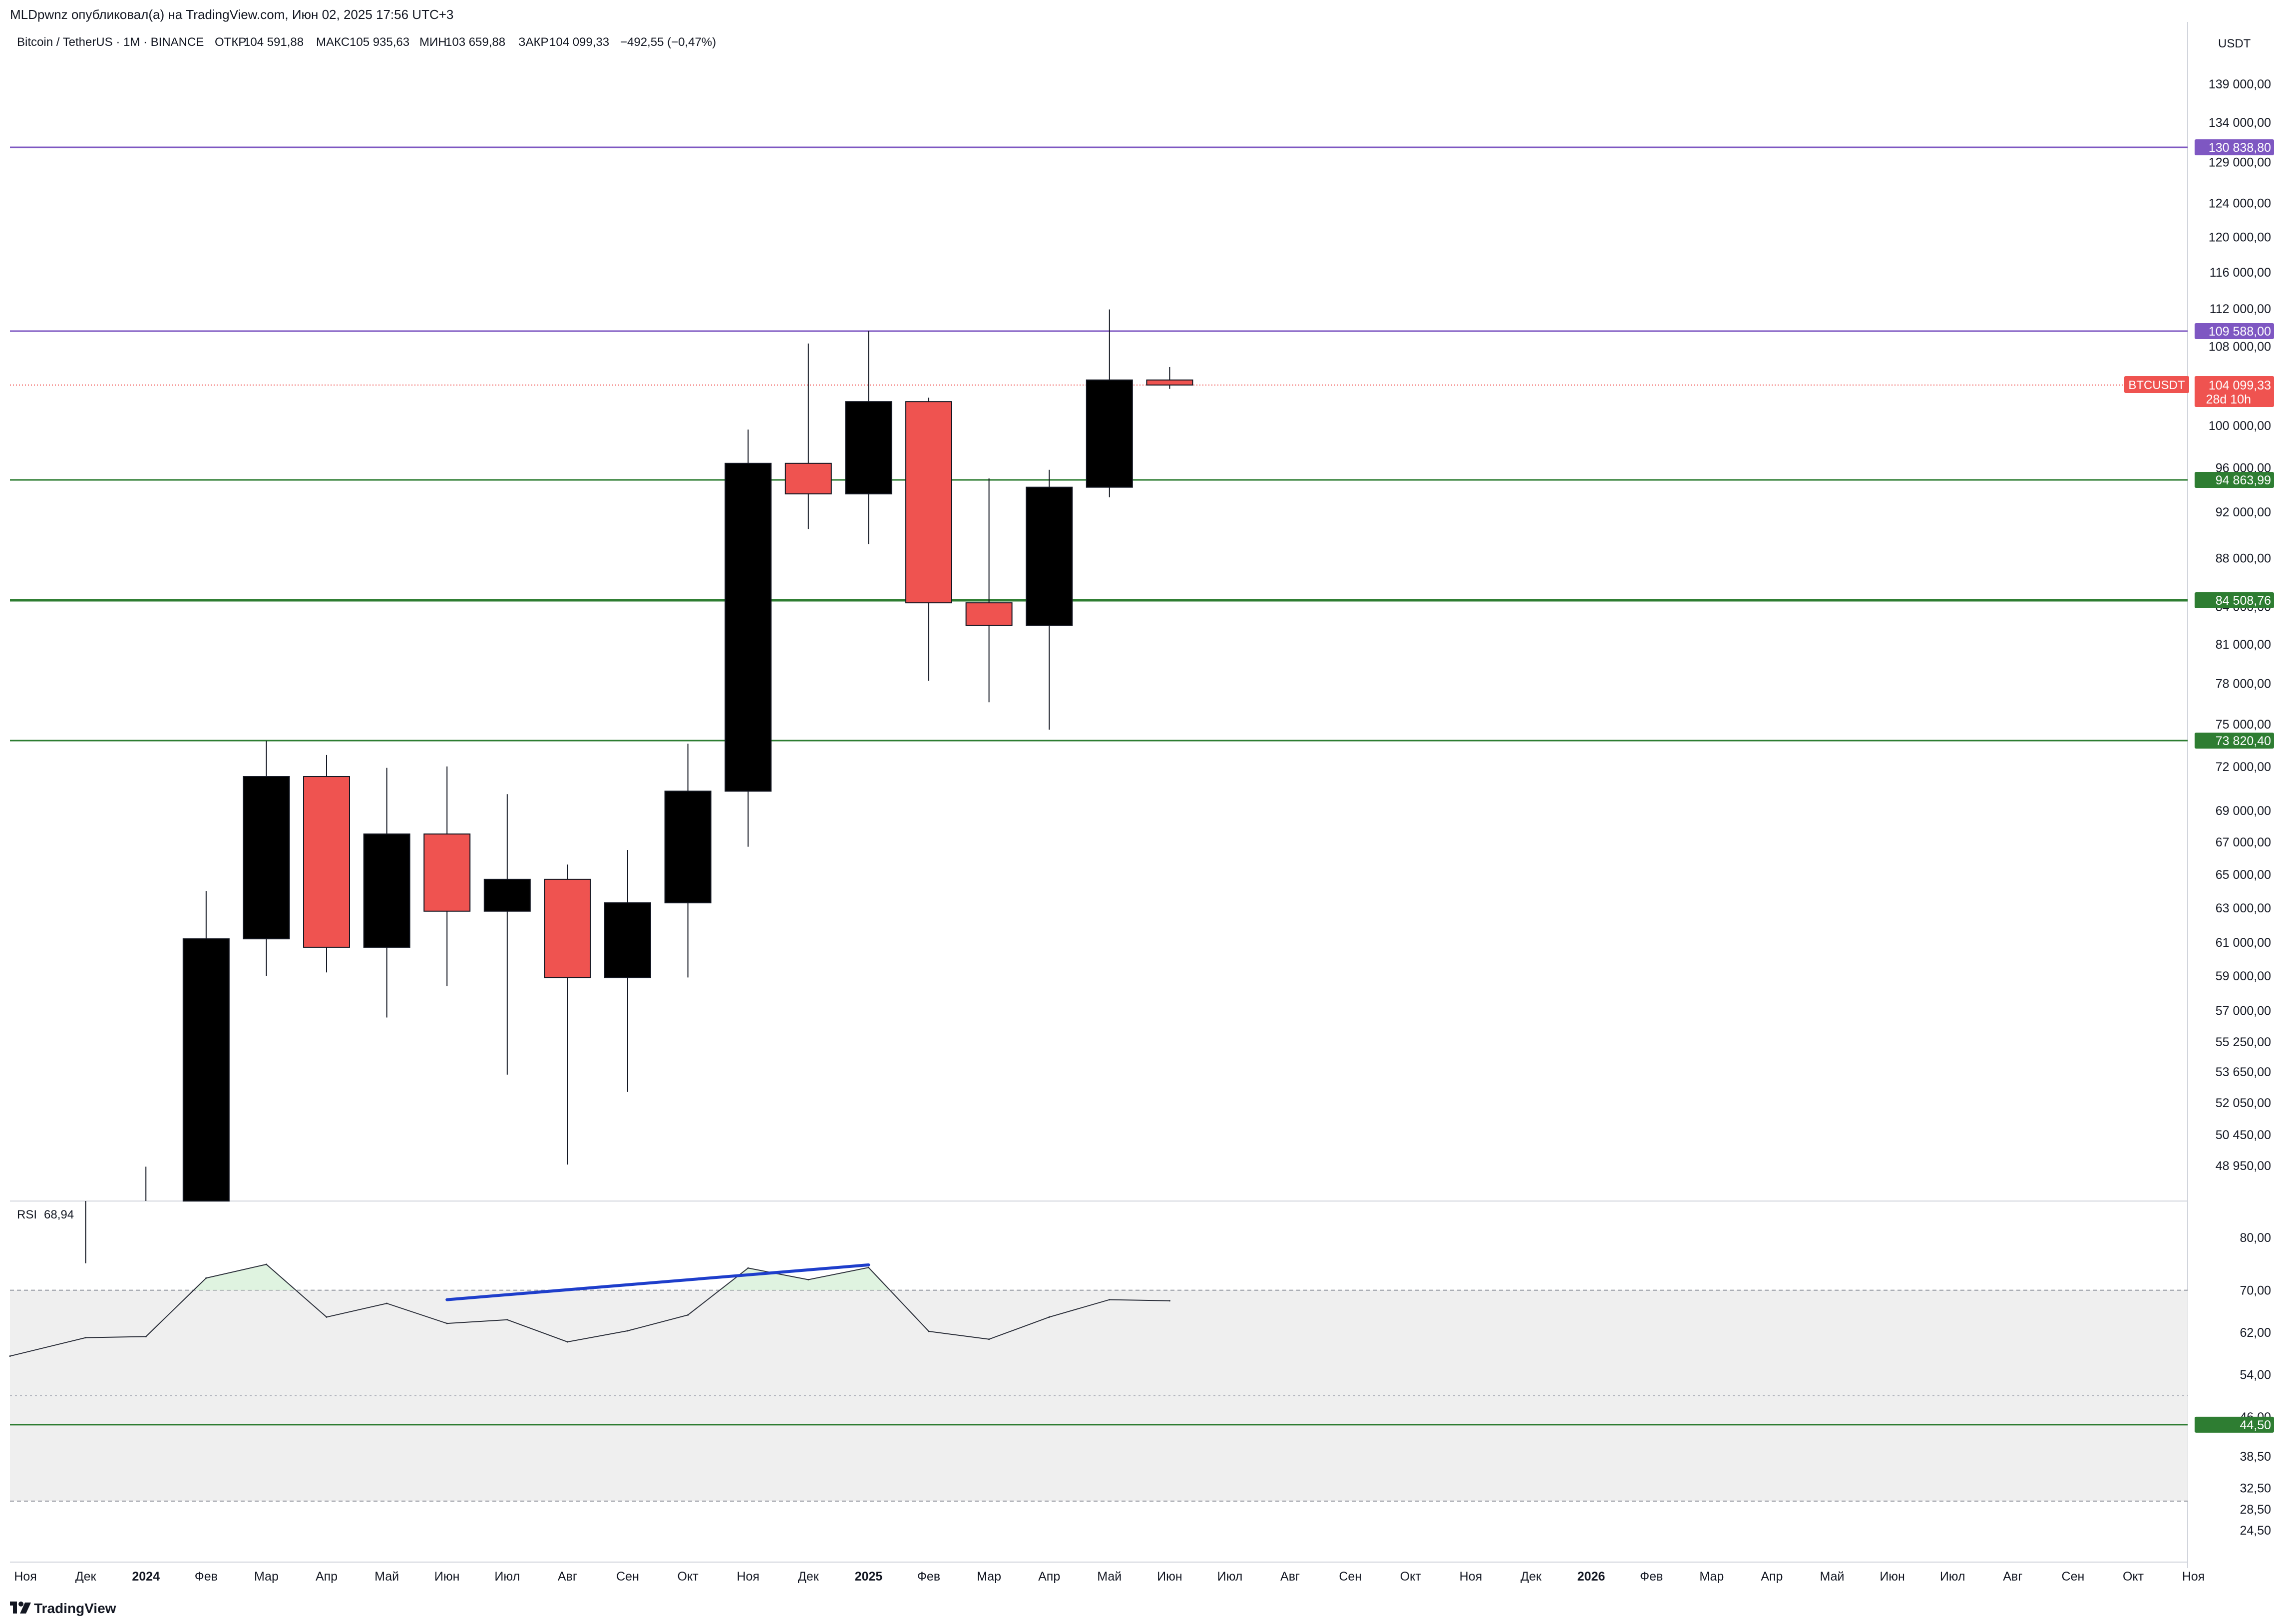  Describe the element at coordinates (230, 42) in the screenshot. I see `legend-open-label: ОТКР` at that location.